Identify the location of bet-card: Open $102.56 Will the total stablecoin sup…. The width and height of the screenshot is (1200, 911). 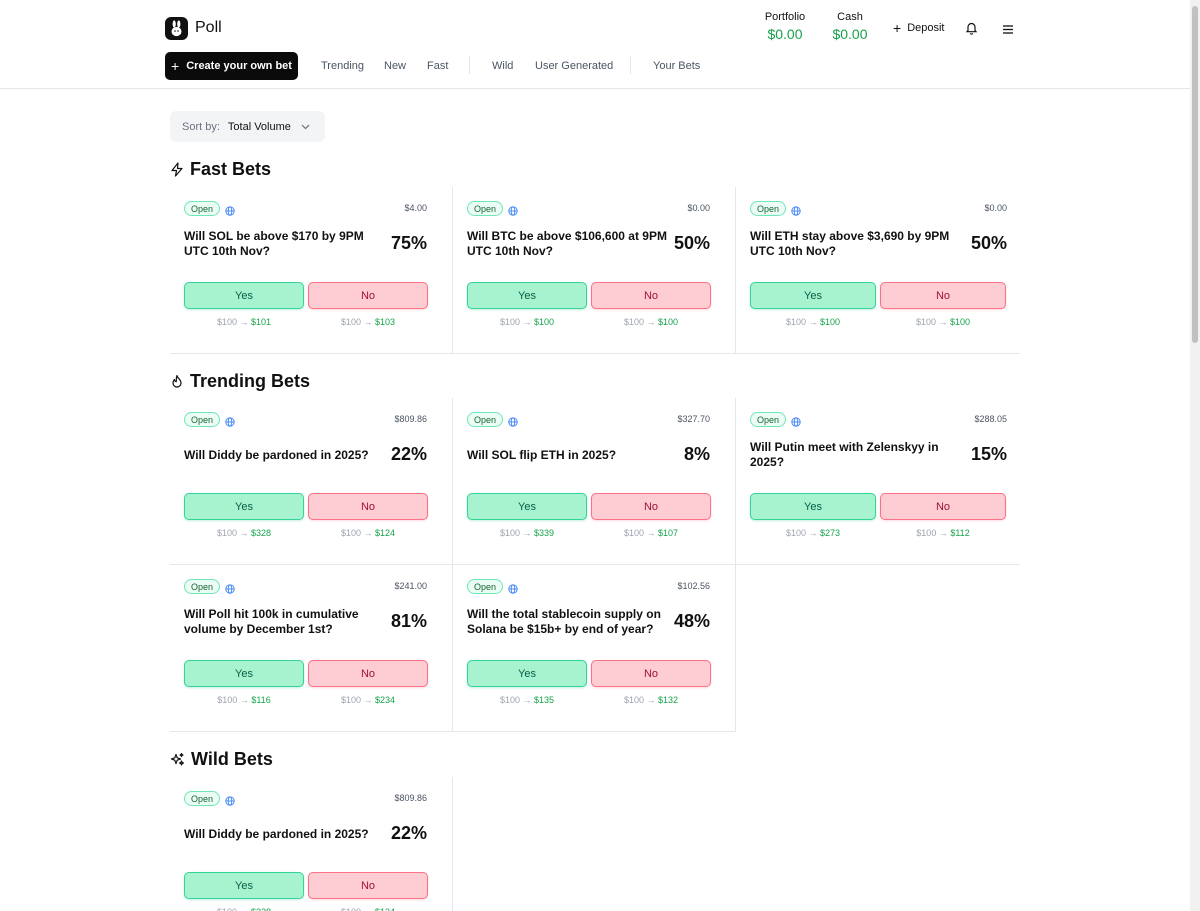
(594, 648).